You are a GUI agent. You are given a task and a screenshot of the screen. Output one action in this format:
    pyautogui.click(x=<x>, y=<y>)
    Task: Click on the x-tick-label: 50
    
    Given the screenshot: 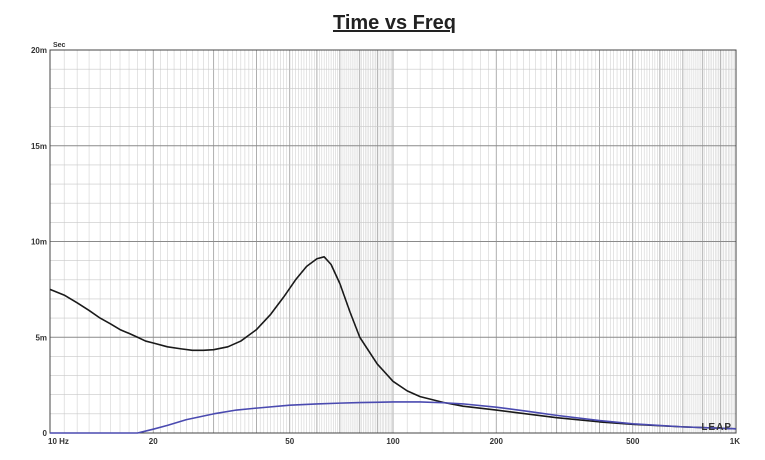 What is the action you would take?
    pyautogui.click(x=289, y=441)
    